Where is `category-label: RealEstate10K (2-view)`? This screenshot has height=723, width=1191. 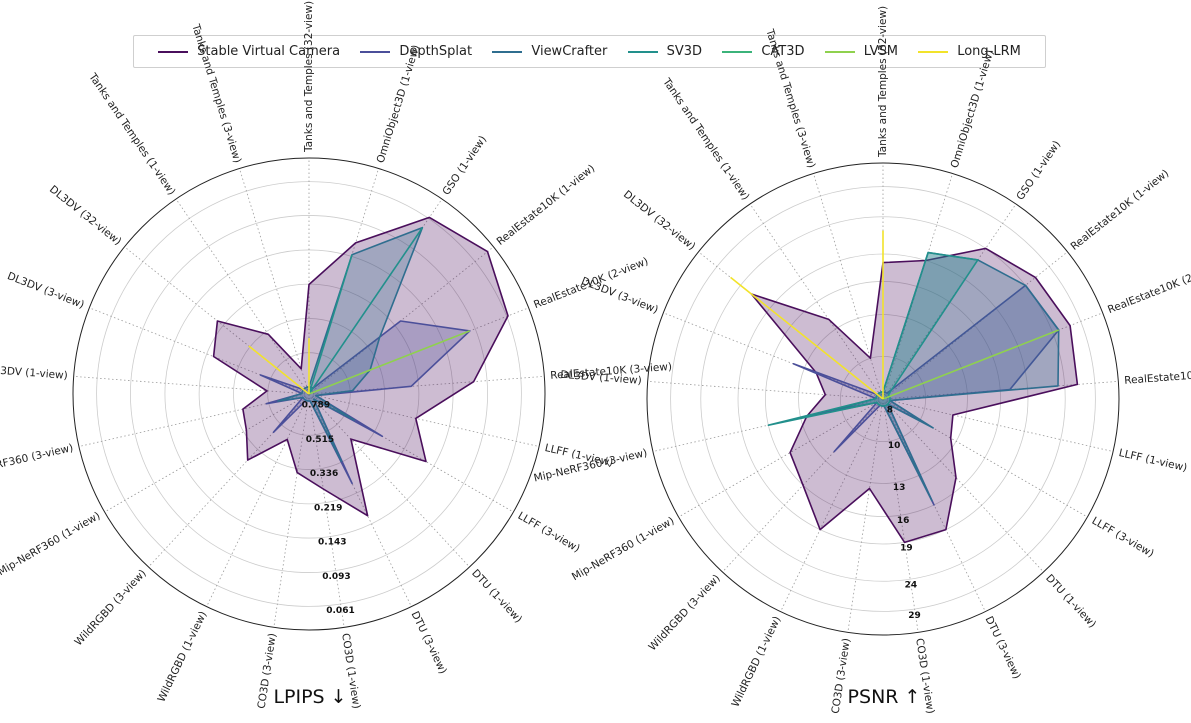
category-label: RealEstate10K (2-view) is located at coordinates (1148, 288).